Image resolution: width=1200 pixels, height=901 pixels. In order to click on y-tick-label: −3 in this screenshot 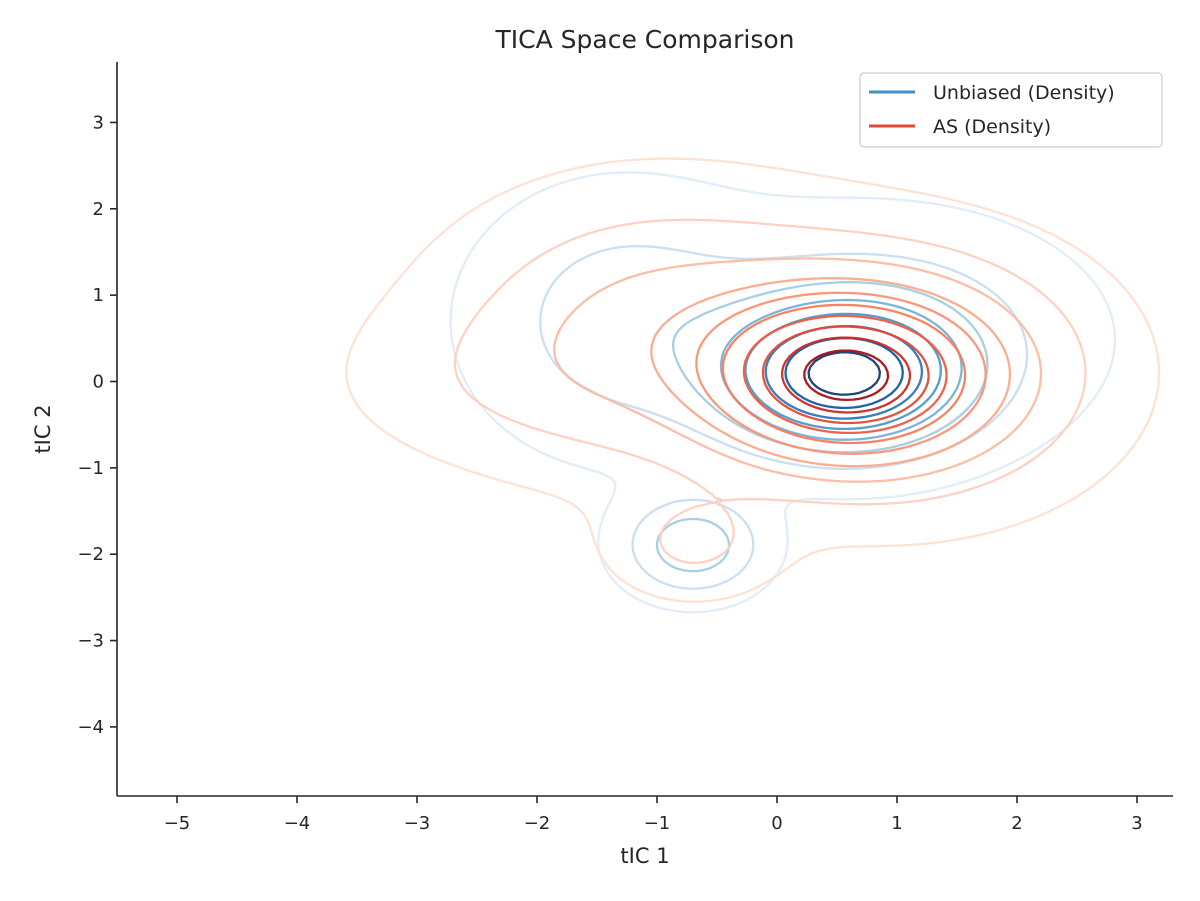, I will do `click(90, 641)`.